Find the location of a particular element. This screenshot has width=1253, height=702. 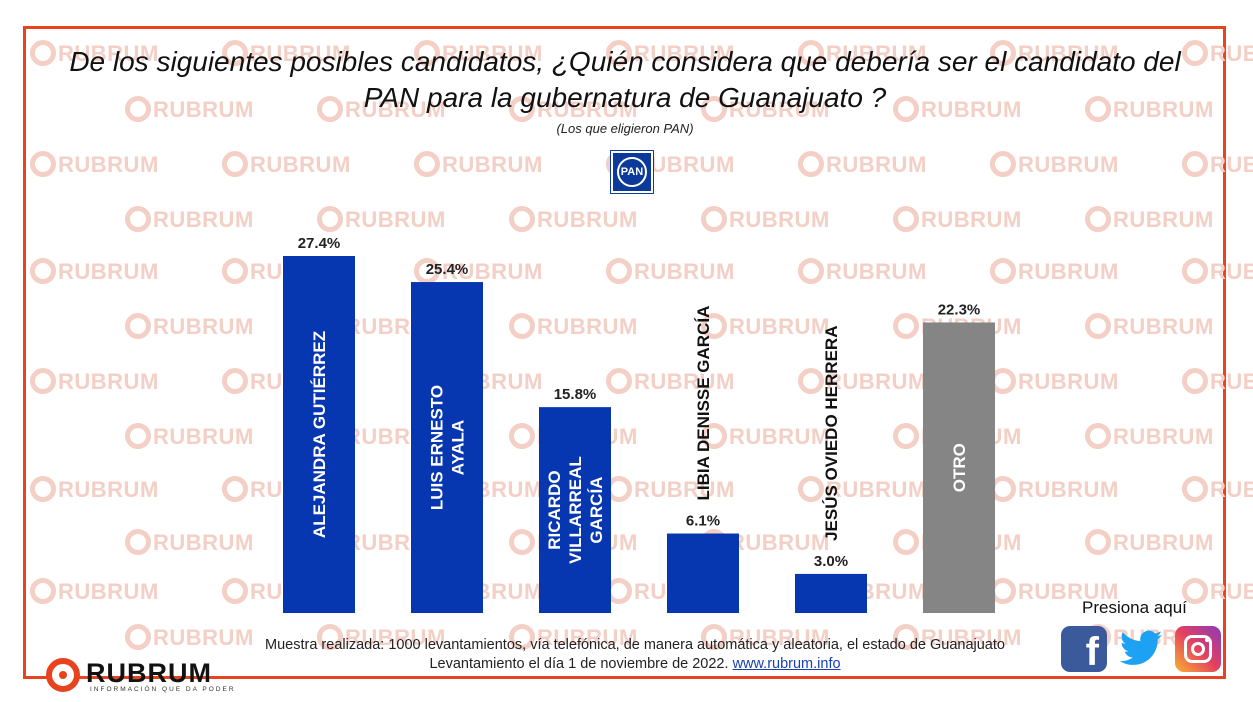

data-label: 15.8% is located at coordinates (575, 394).